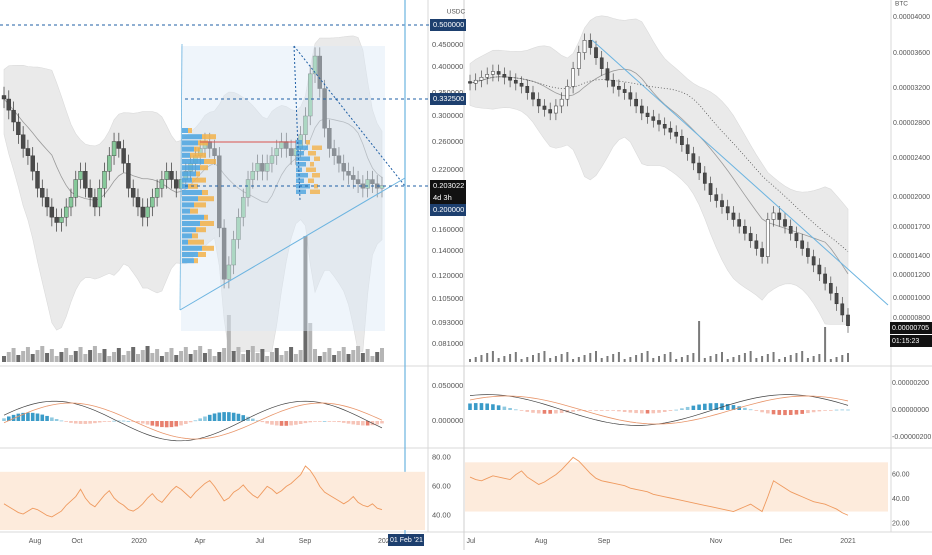 The image size is (932, 555). I want to click on right-price-tick: 0.00001400, so click(911, 256).